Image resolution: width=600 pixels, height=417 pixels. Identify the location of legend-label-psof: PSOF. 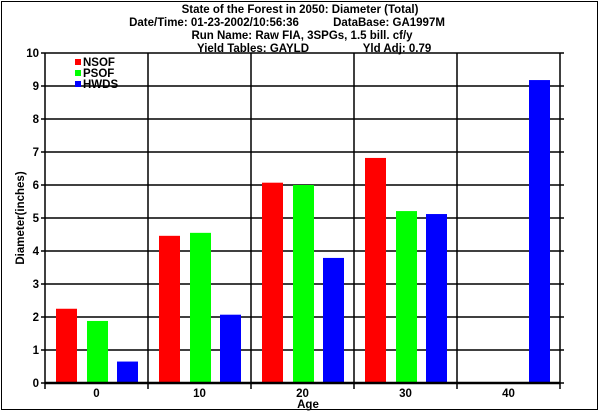
(98, 74).